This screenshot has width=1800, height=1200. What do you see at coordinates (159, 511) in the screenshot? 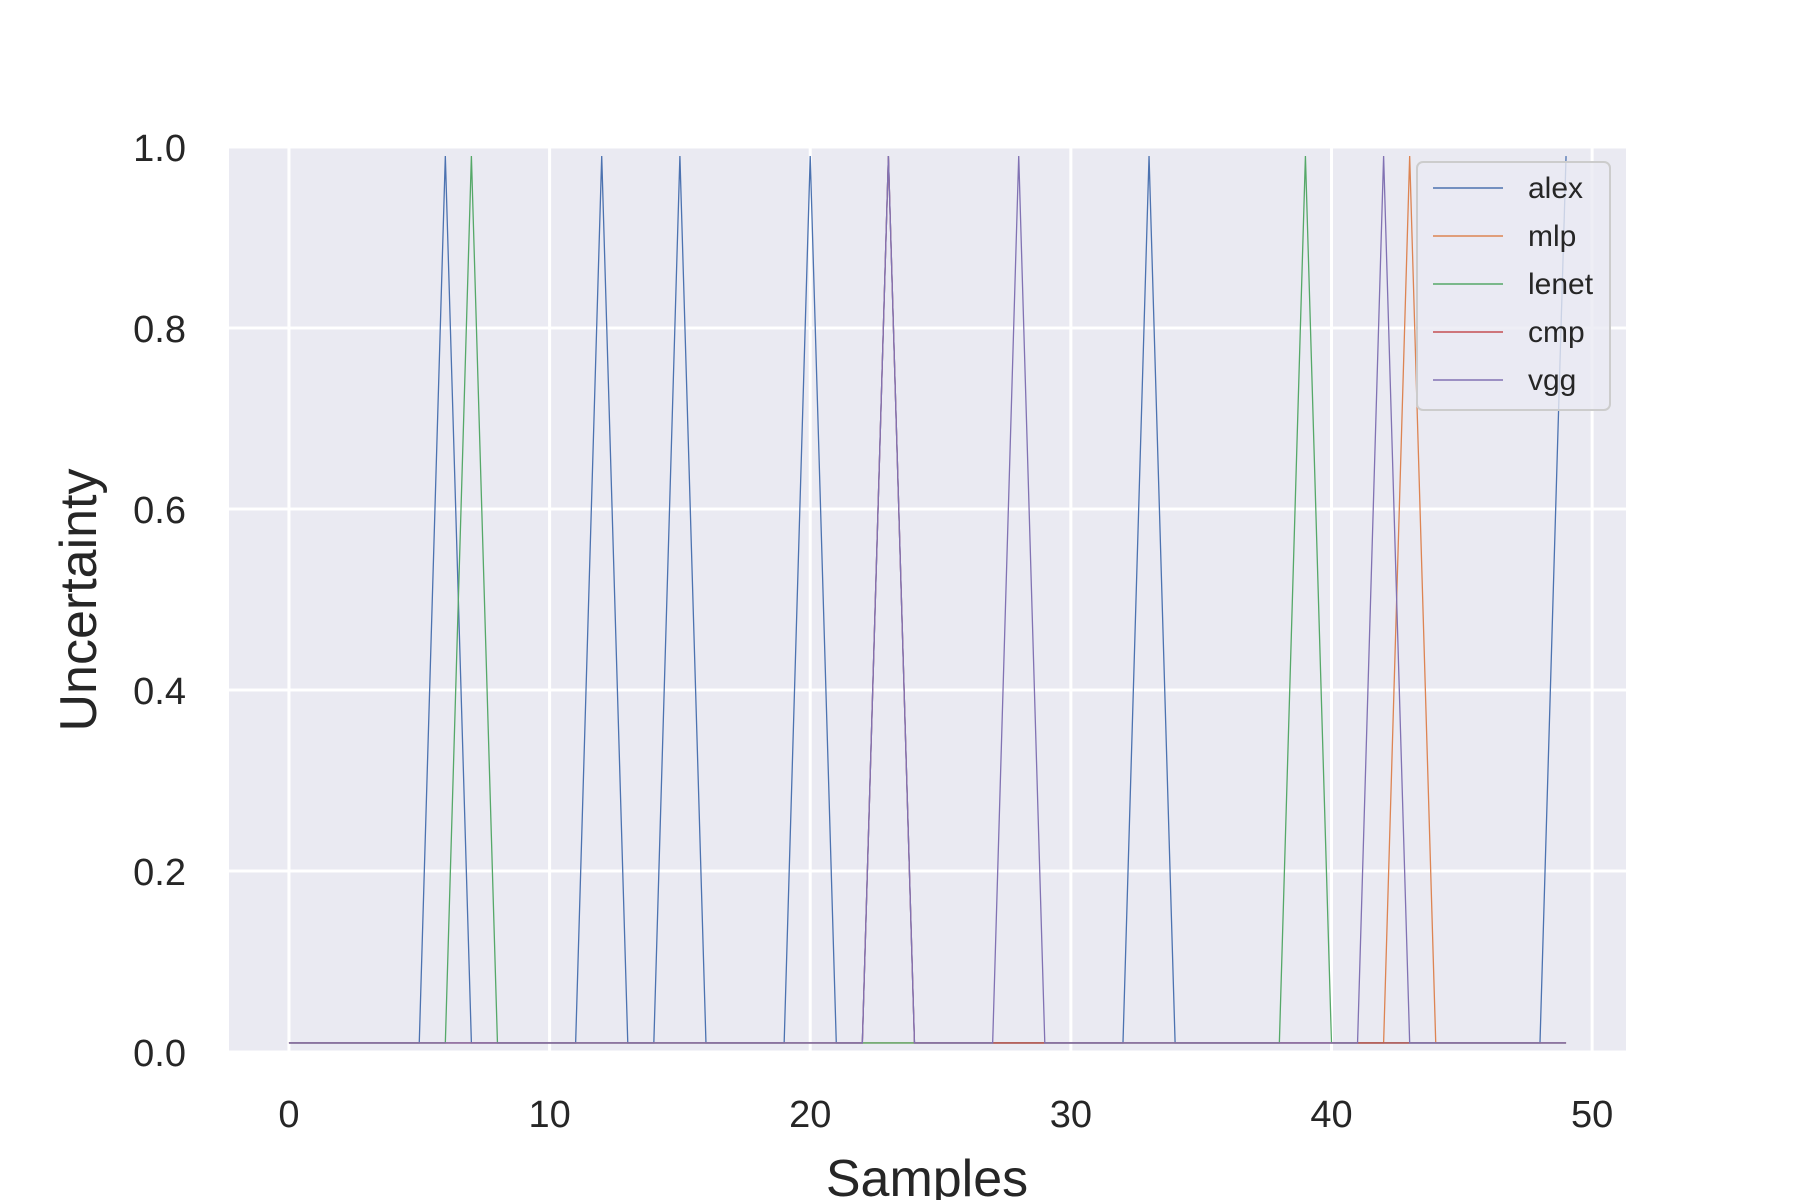
I see `y-tick-label: 0.6` at bounding box center [159, 511].